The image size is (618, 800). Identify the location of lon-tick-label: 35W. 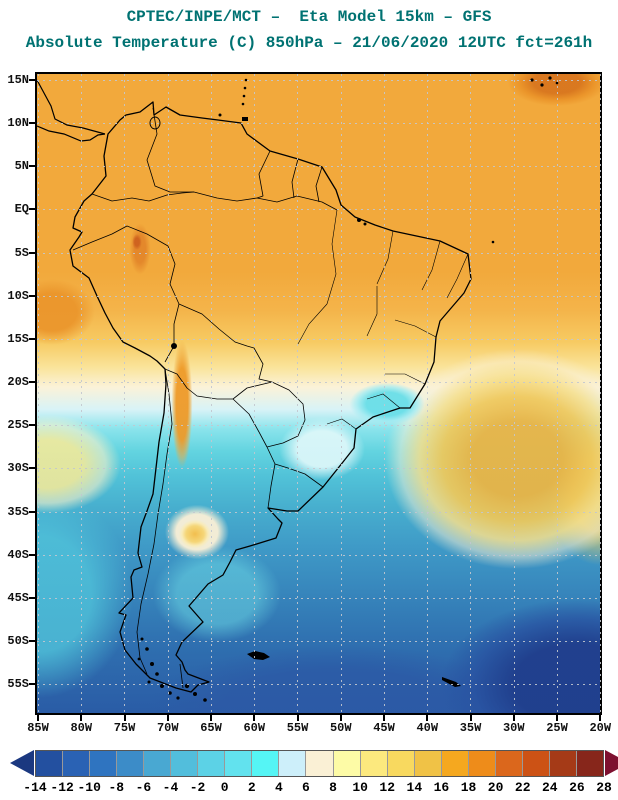
(470, 728).